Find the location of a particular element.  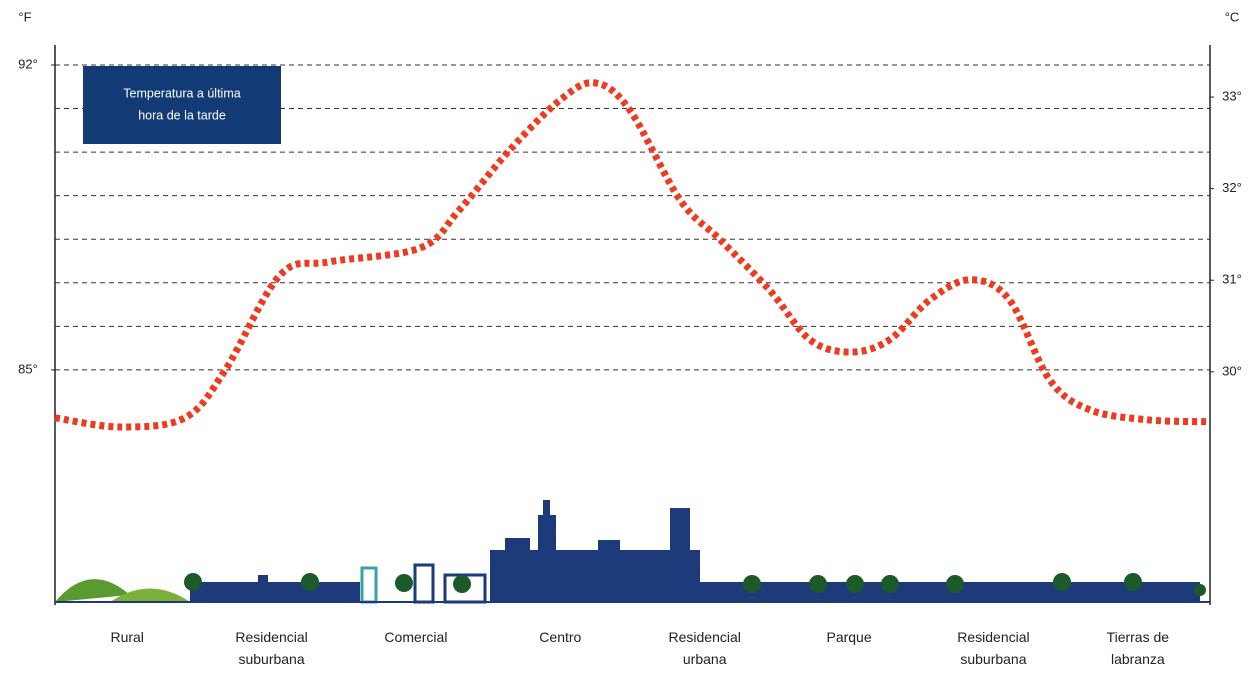

annotation: Temperatura a última is located at coordinates (181, 93).